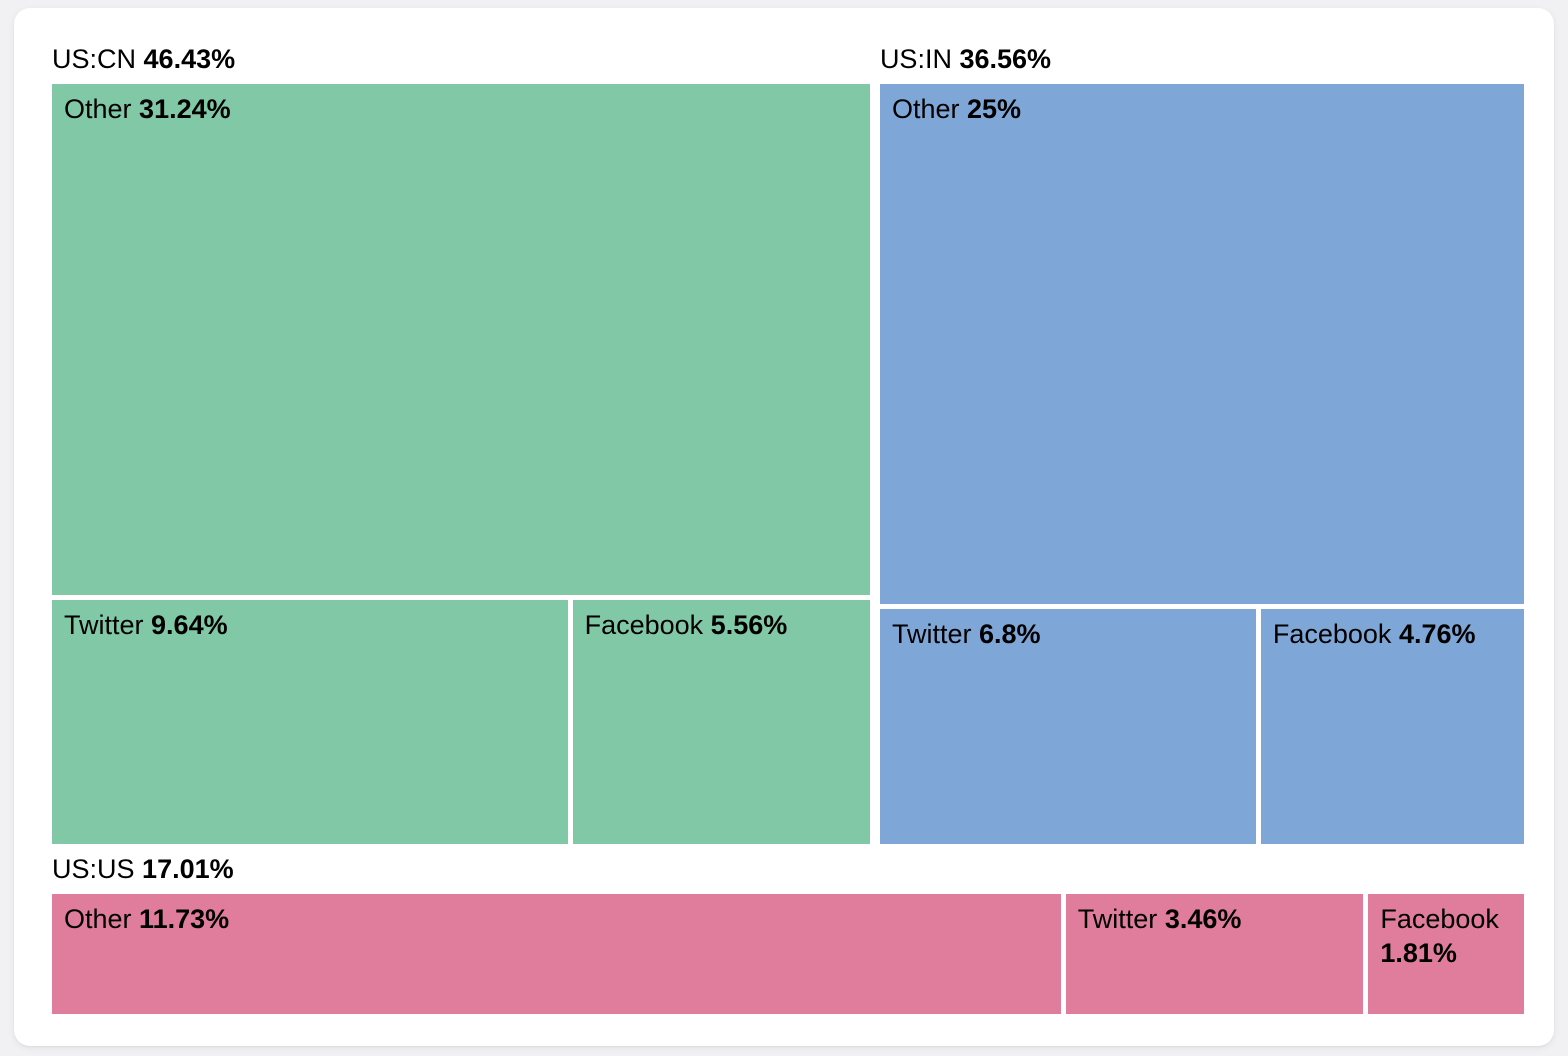 The width and height of the screenshot is (1568, 1056). I want to click on group-label: US:IN, so click(915, 59).